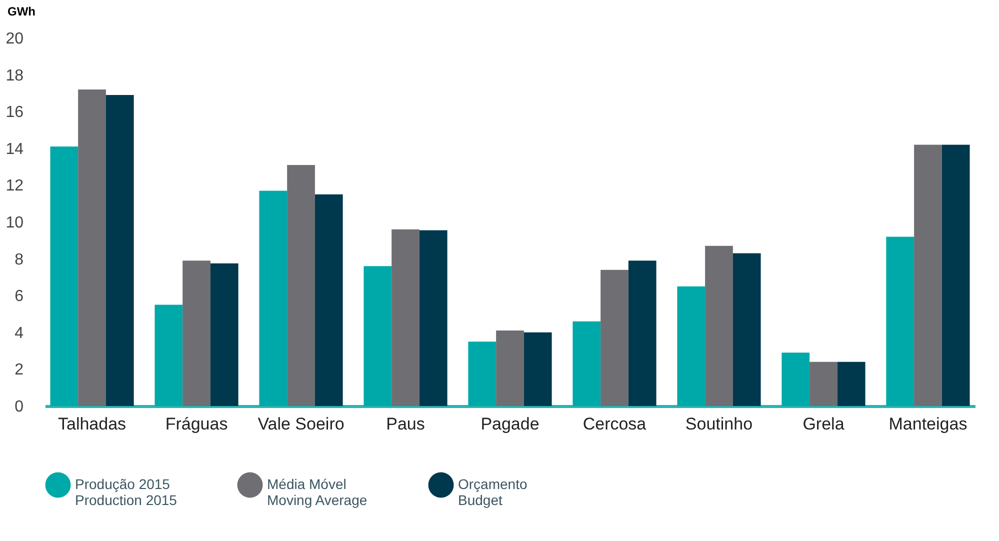 The width and height of the screenshot is (999, 541). I want to click on x-tick-label: Pagade, so click(510, 424).